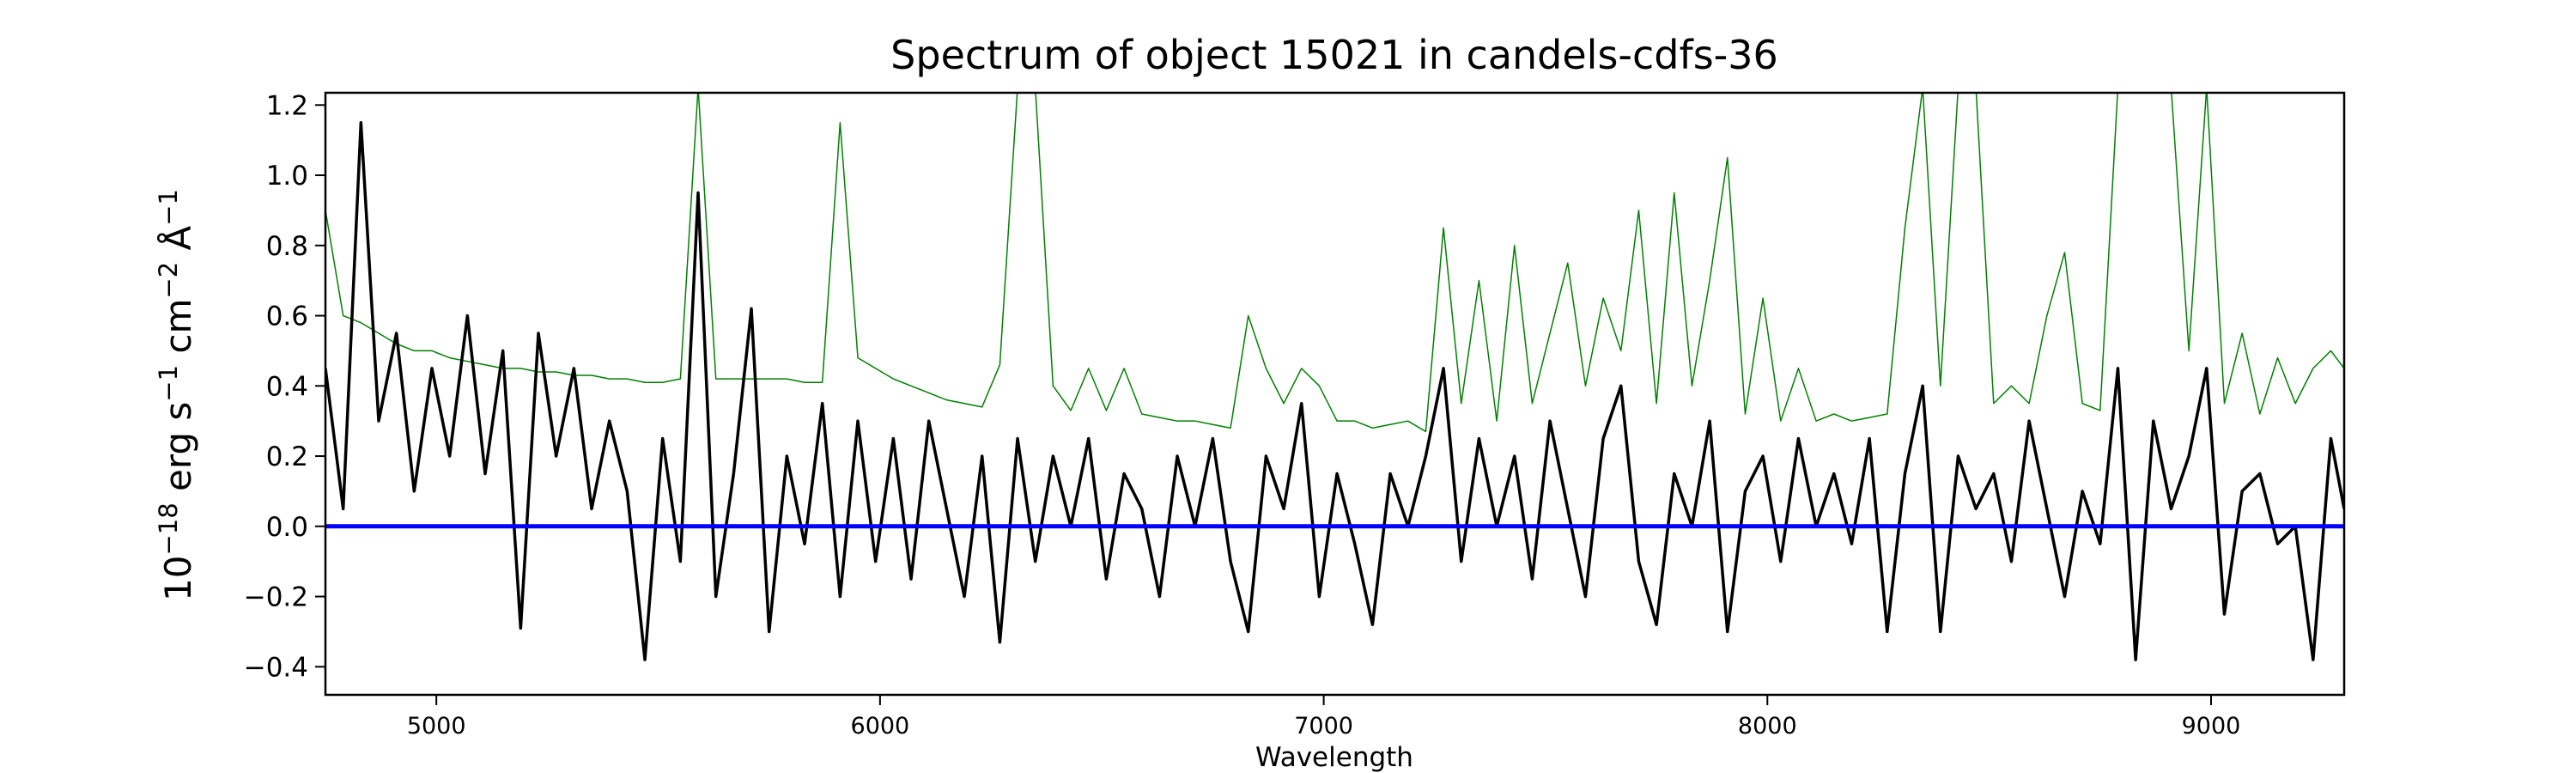  What do you see at coordinates (1334, 757) in the screenshot?
I see `x-axis-label: Wavelength` at bounding box center [1334, 757].